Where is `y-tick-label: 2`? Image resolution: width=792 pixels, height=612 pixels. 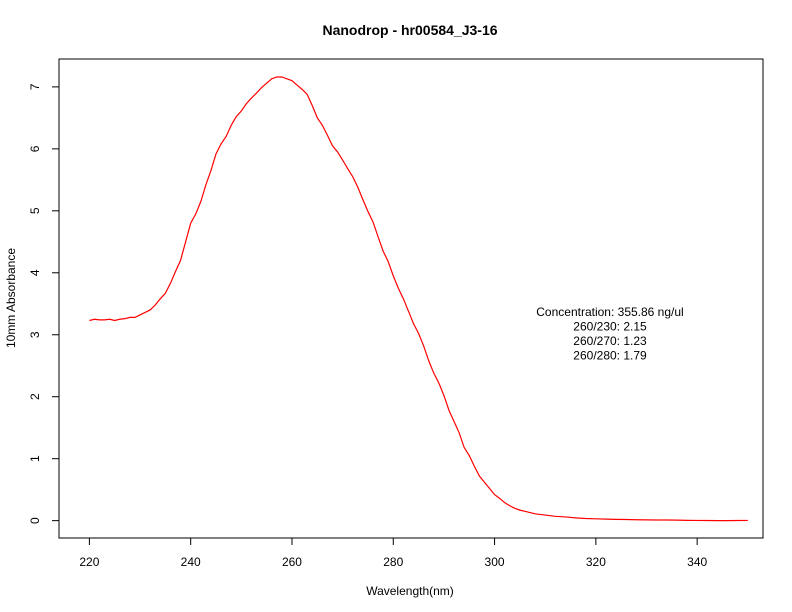 y-tick-label: 2 is located at coordinates (35, 396).